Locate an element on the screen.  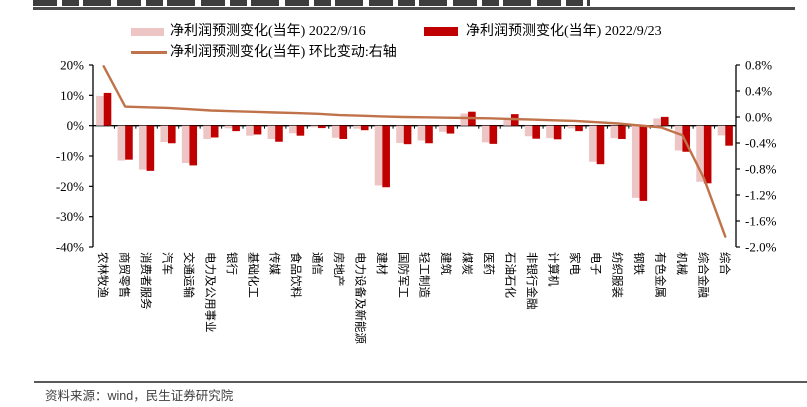
category-label: 交通运输 is located at coordinates (189, 275).